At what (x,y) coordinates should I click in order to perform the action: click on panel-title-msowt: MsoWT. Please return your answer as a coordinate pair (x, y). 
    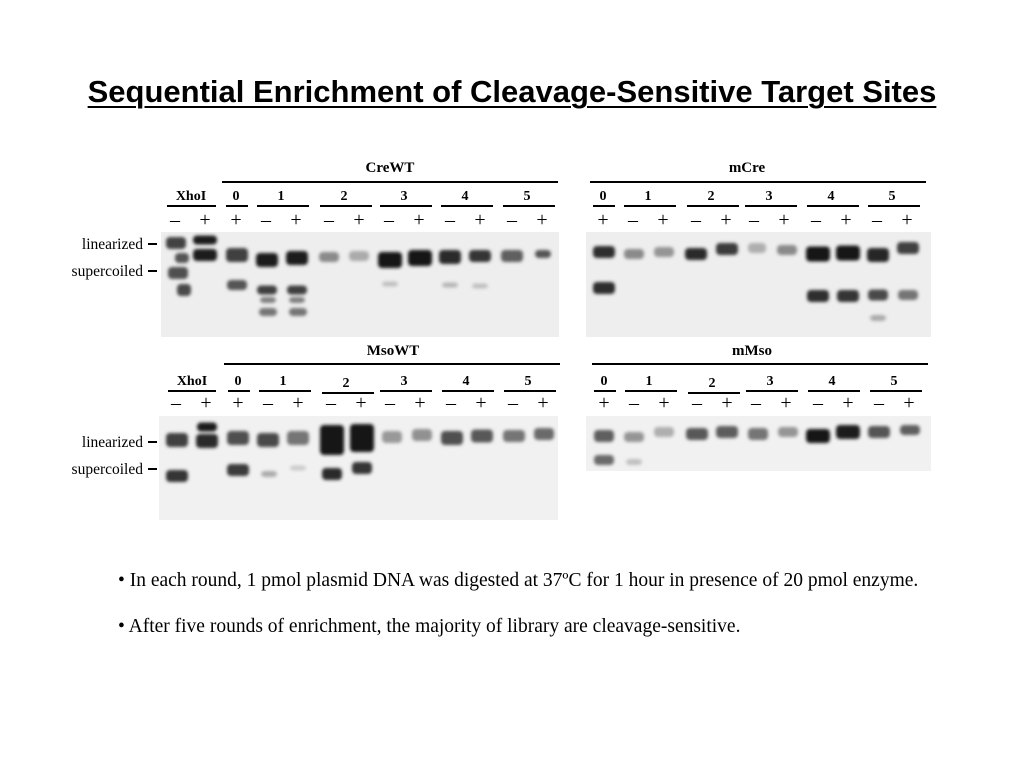
    Looking at the image, I should click on (393, 351).